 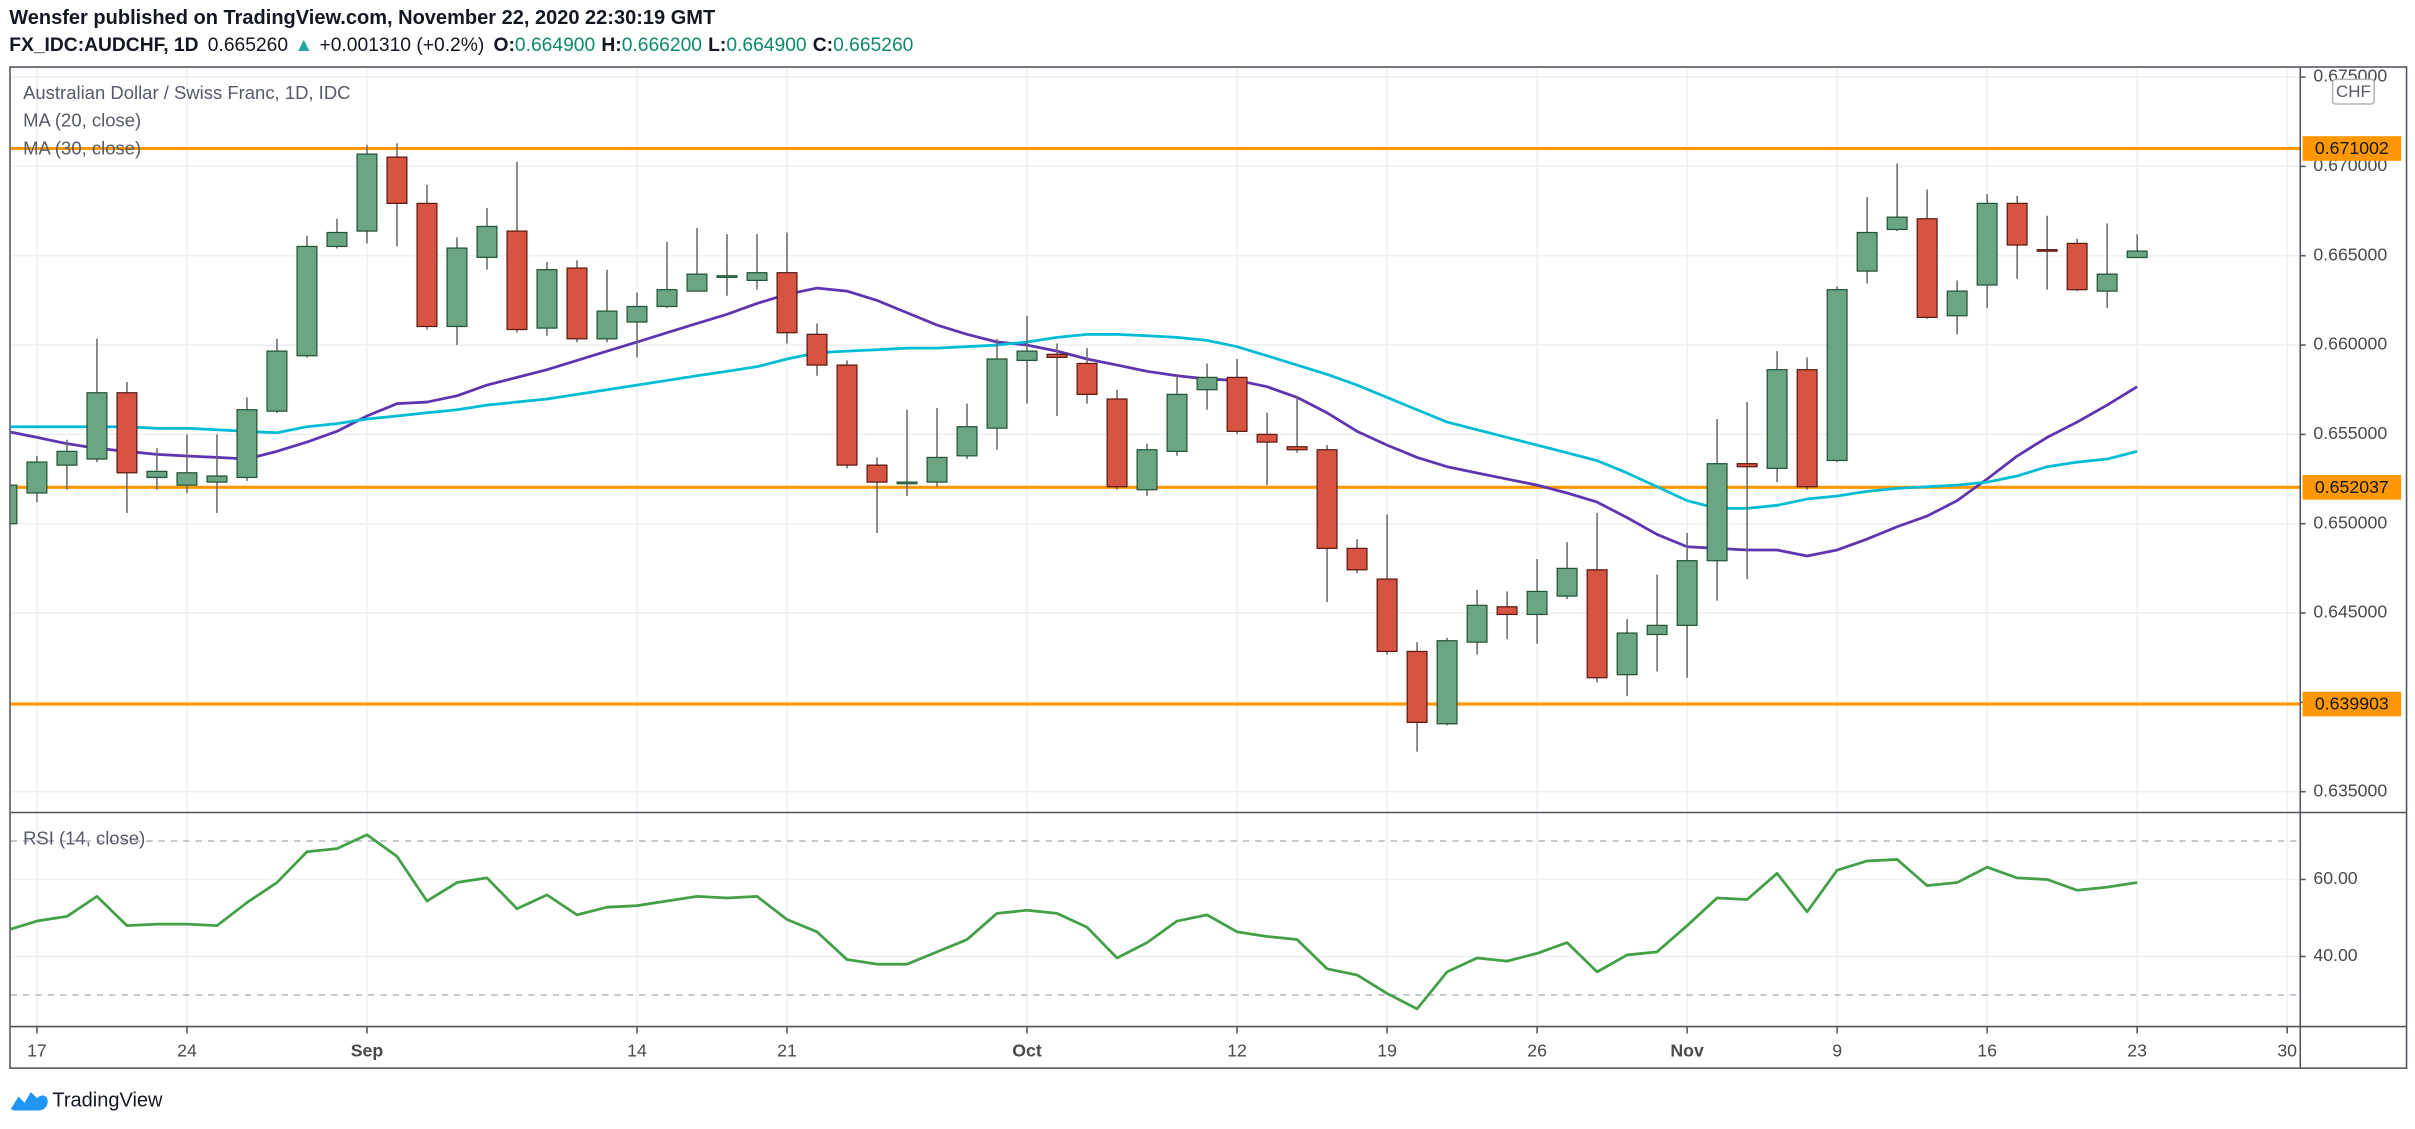 I want to click on ohlc-value: 0.665260, so click(x=873, y=45).